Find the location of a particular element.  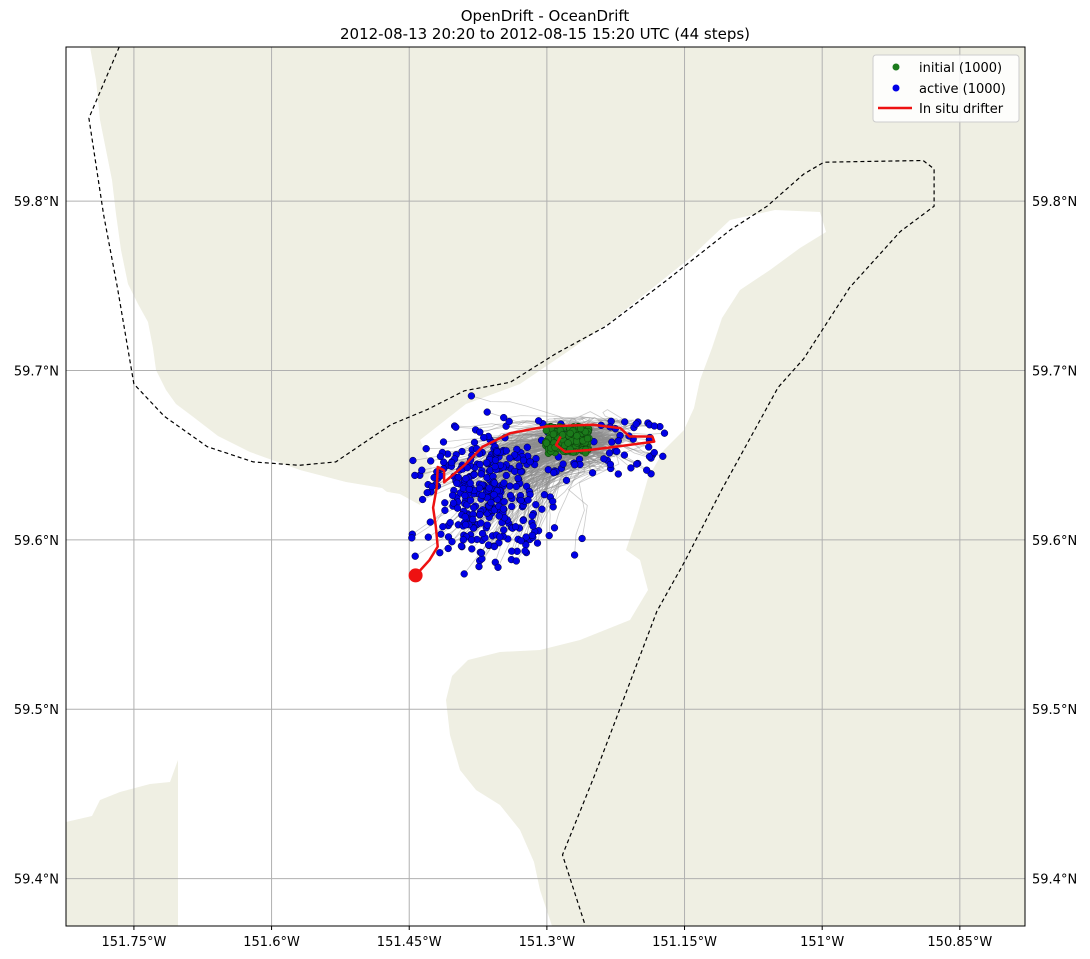

legend-active-marker is located at coordinates (896, 88).